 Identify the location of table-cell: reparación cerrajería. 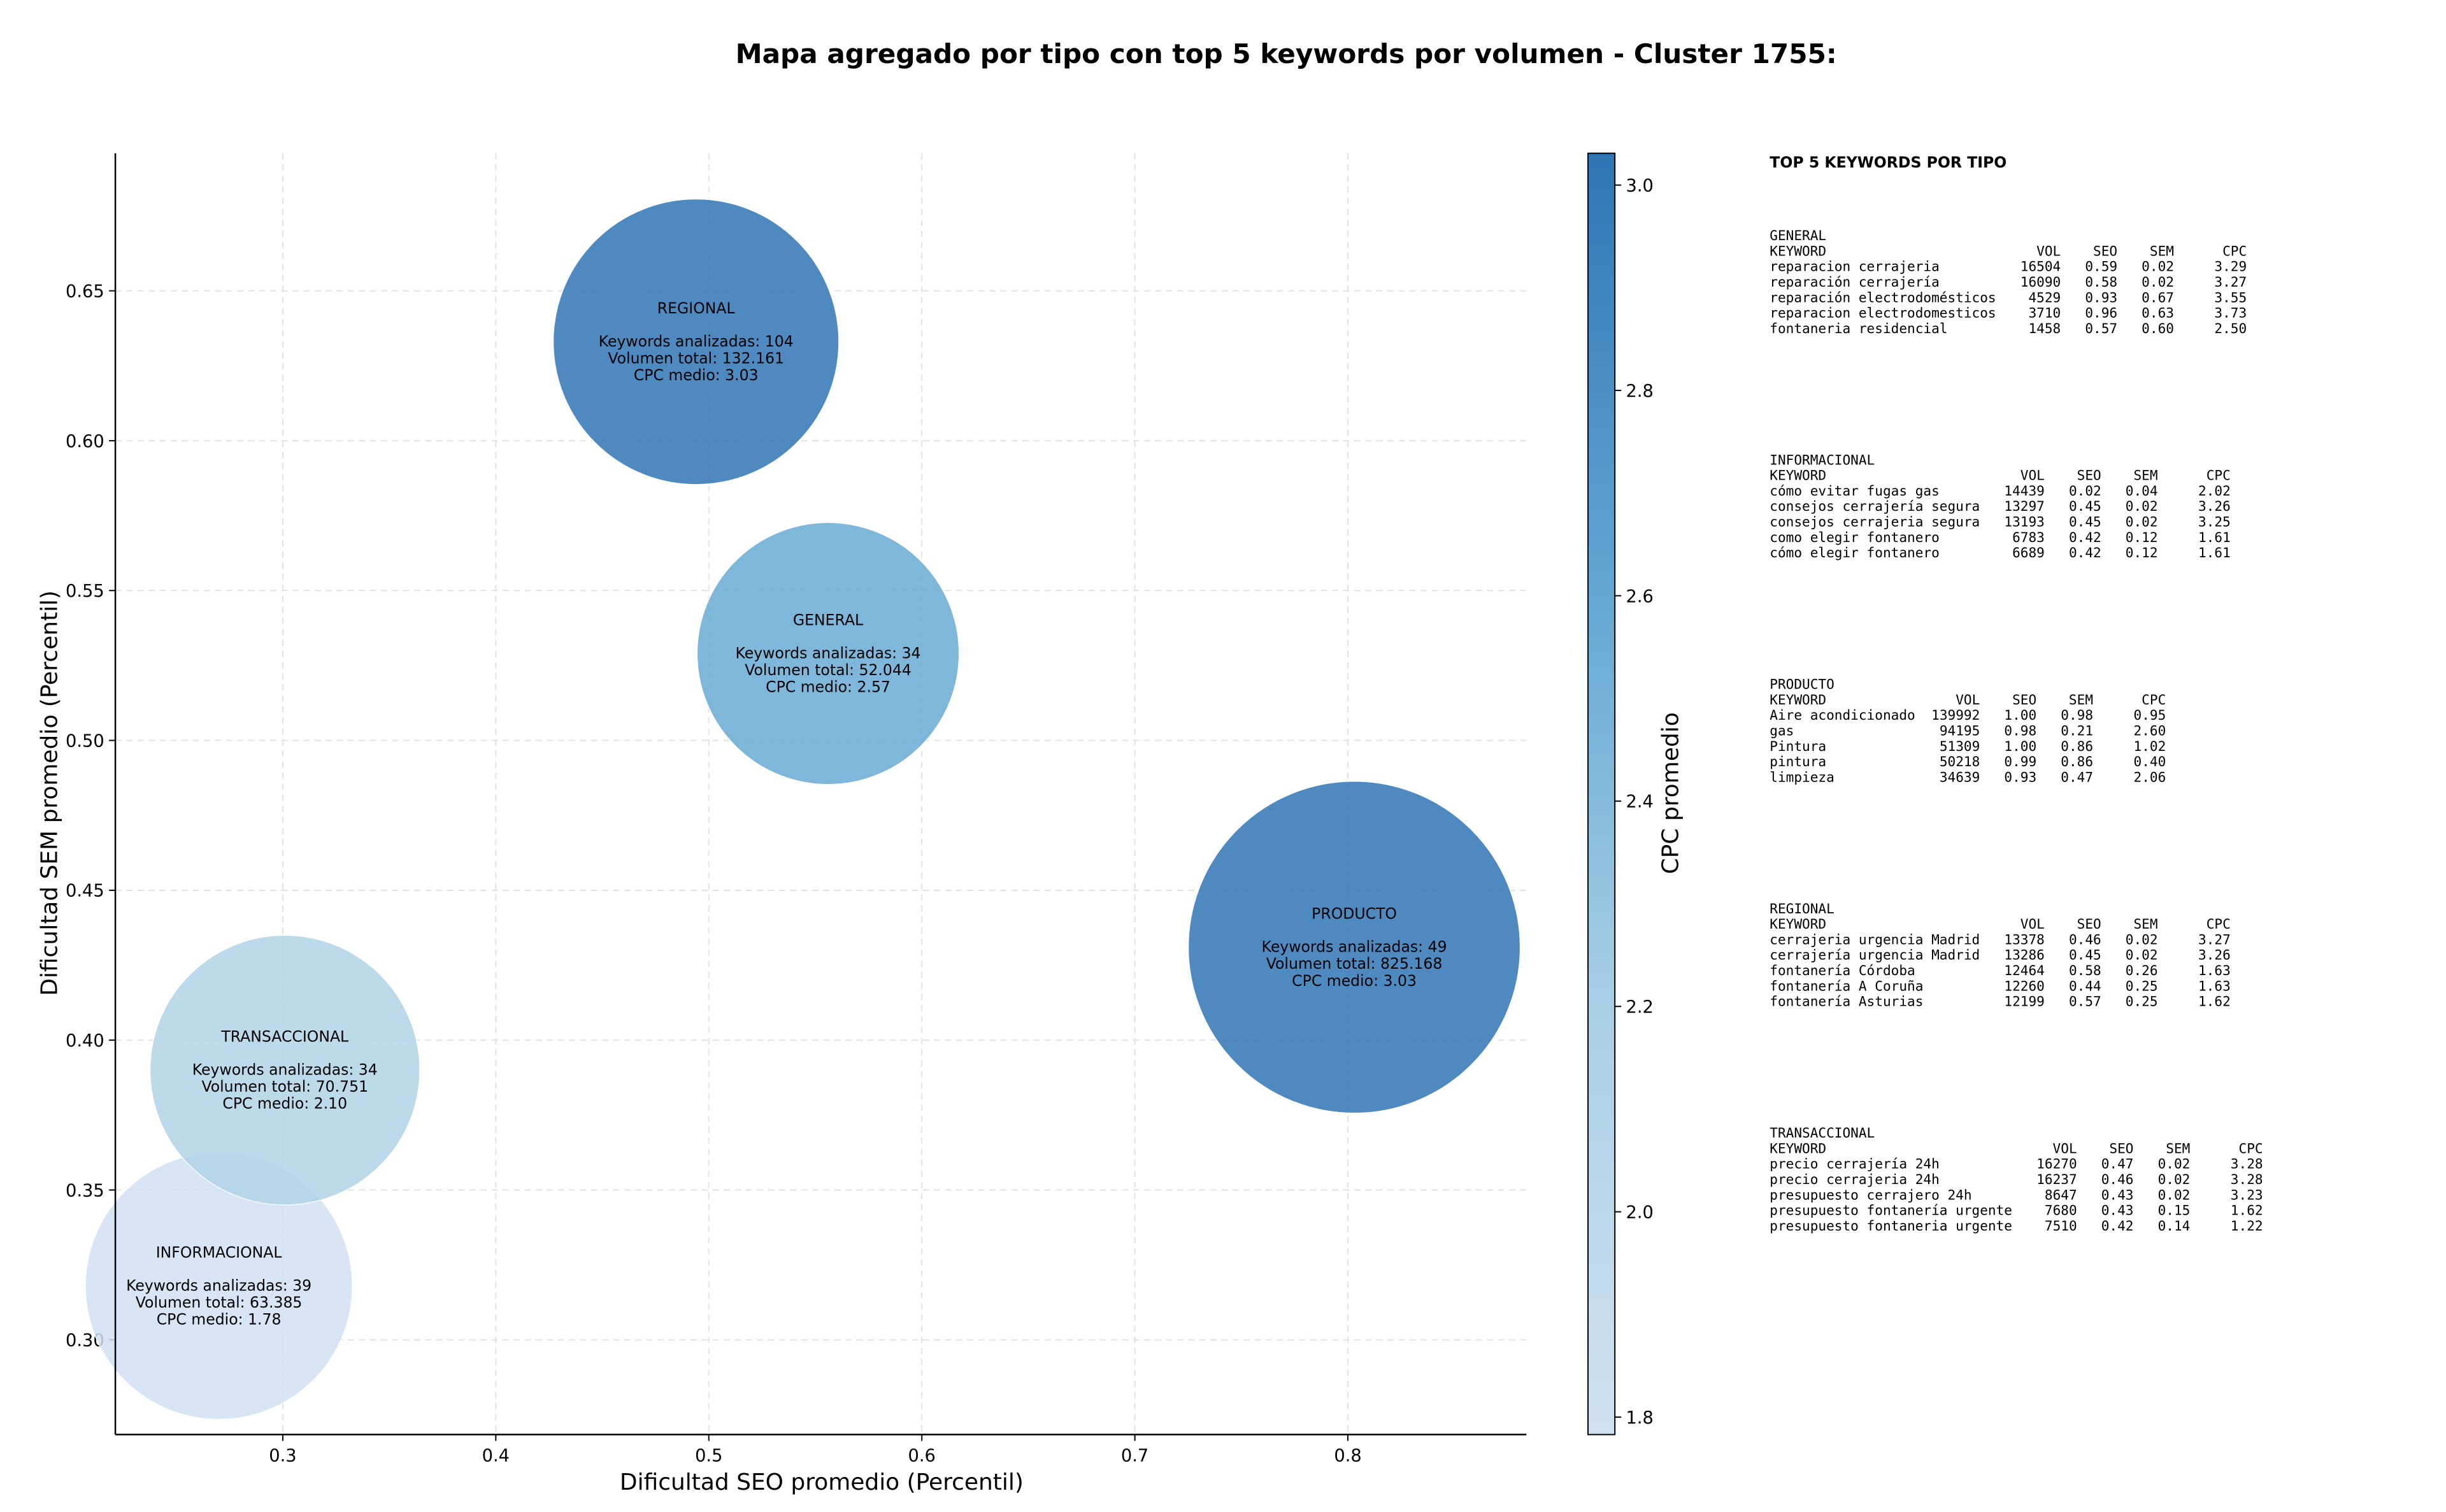
(1855, 282).